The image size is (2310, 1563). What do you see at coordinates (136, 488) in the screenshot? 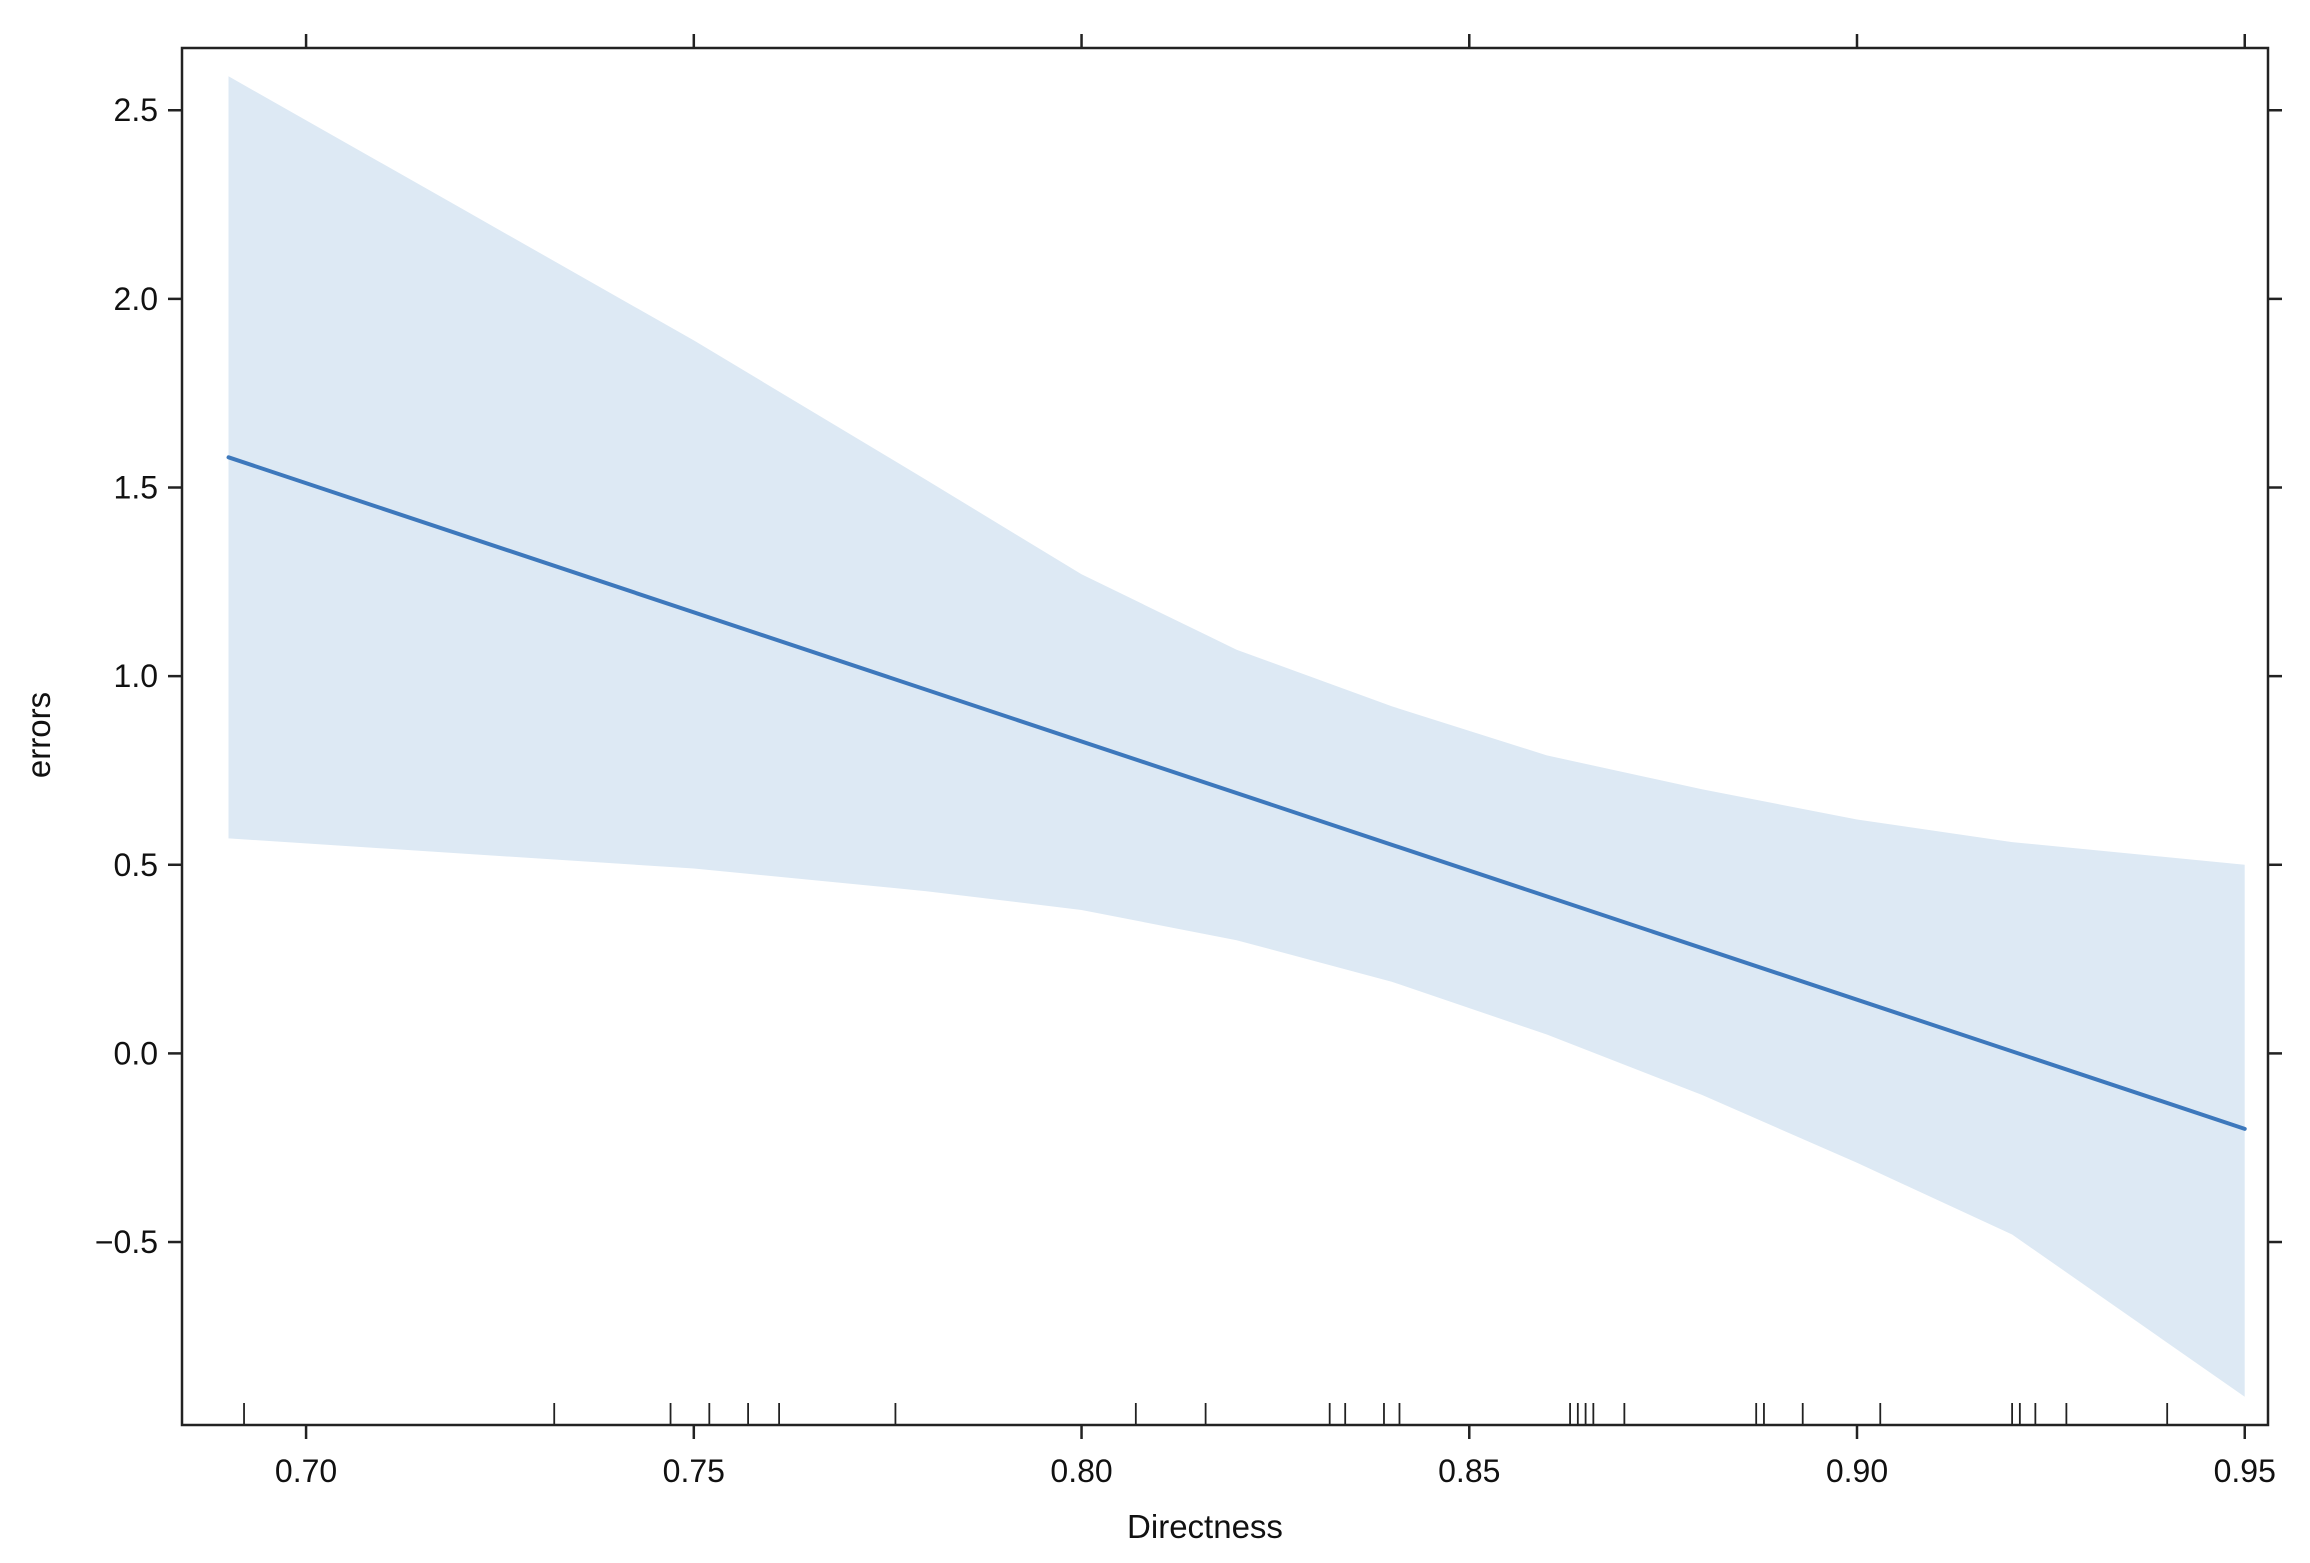
I see `y-tick-label: 1.5` at bounding box center [136, 488].